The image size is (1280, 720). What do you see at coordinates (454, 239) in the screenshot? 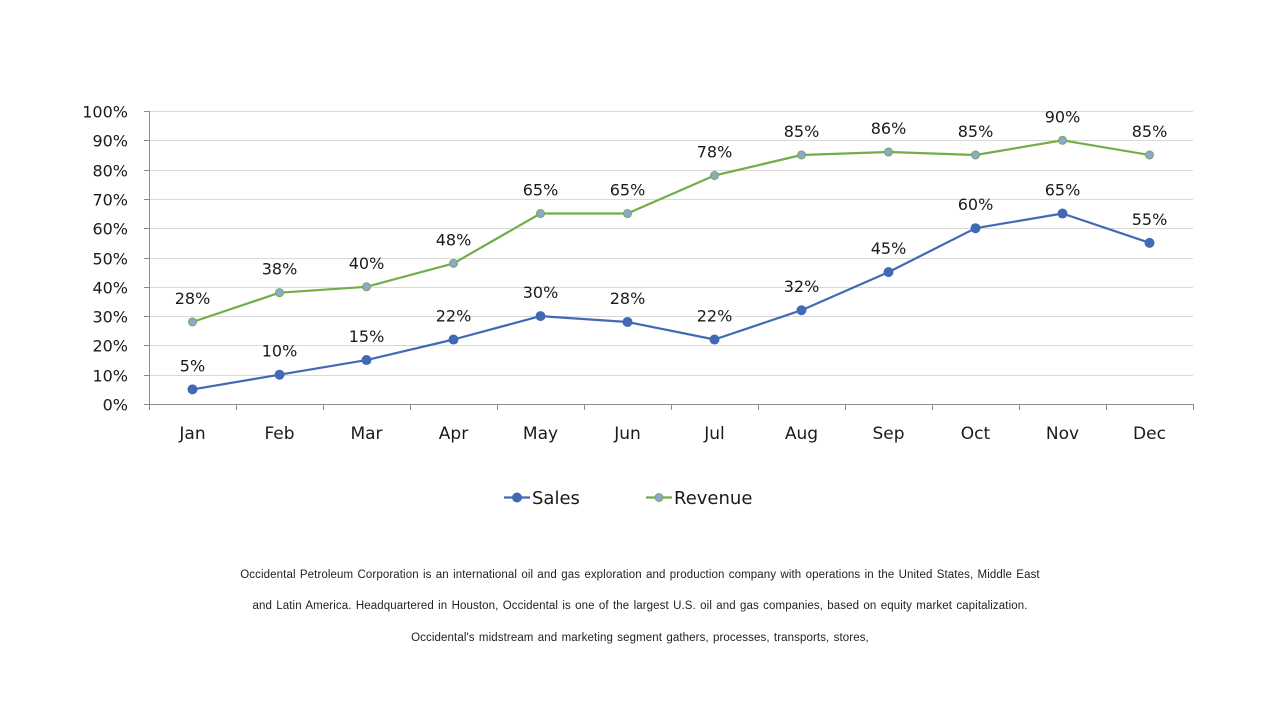
I see `data-label-revenue: 48%` at bounding box center [454, 239].